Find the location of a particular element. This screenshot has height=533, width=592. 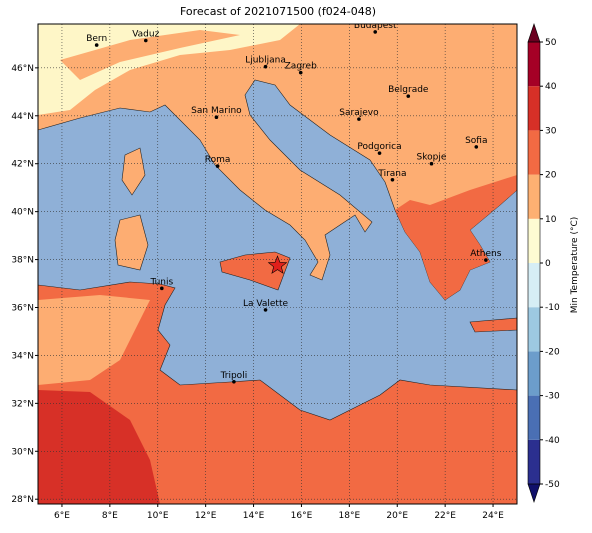

city-label: Roma is located at coordinates (218, 160).